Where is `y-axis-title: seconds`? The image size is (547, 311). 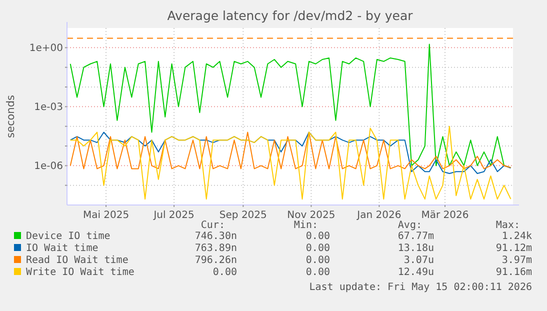
y-axis-title: seconds is located at coordinates (11, 116).